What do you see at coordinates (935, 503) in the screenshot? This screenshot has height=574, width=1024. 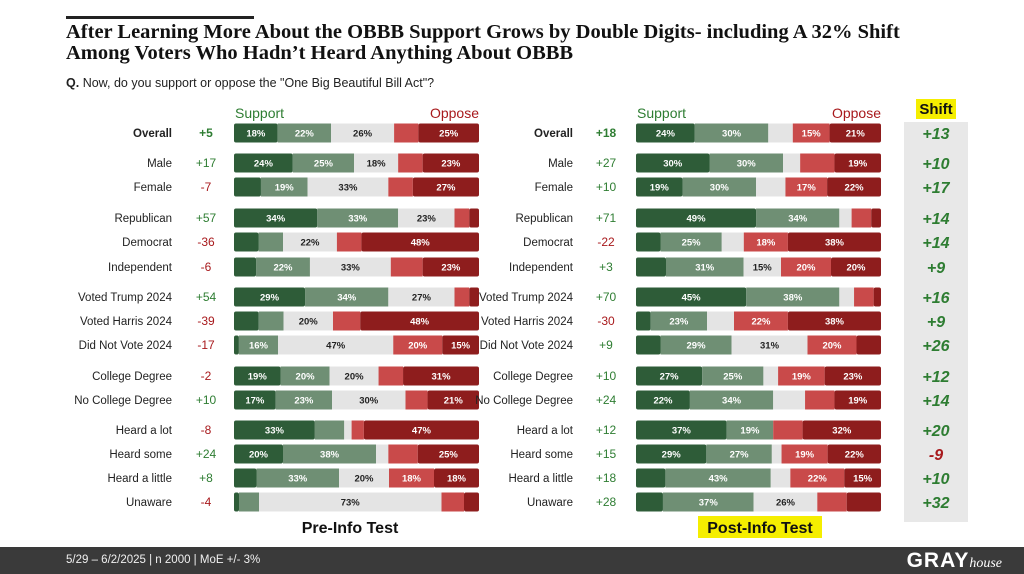 I see `shift-value: +32` at bounding box center [935, 503].